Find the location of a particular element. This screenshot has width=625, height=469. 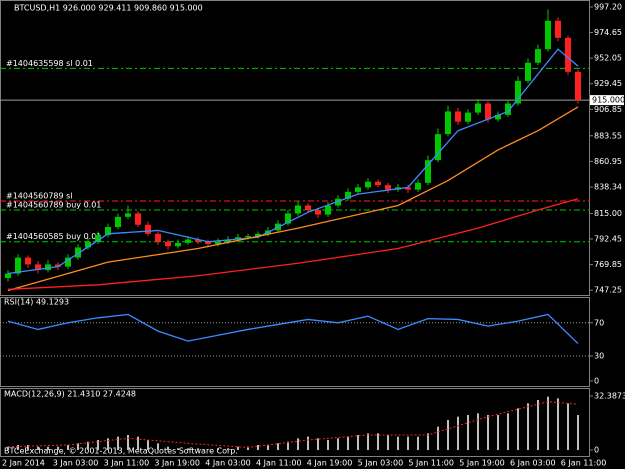

time-label: 4 Jan 11:00 is located at coordinates (279, 463).